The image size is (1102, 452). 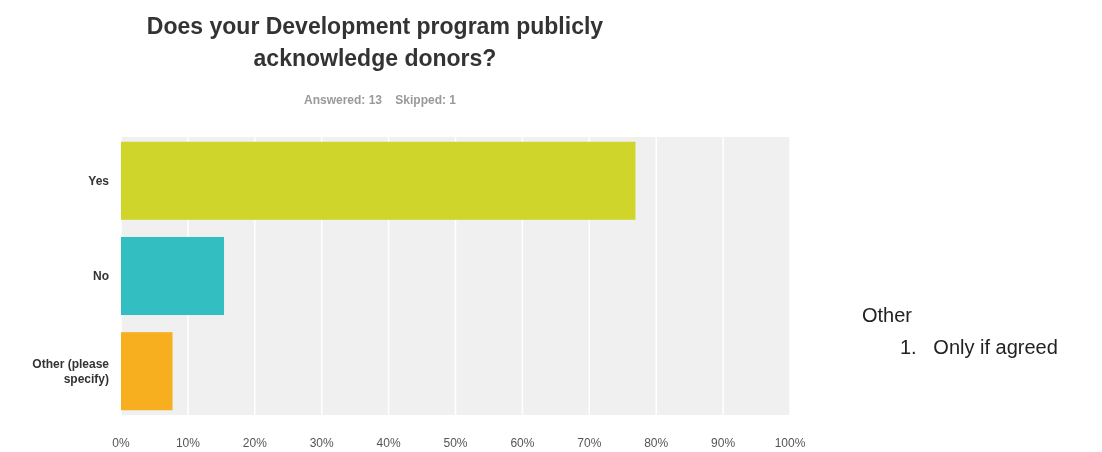 I want to click on x-tick-label: 20%, so click(x=255, y=443).